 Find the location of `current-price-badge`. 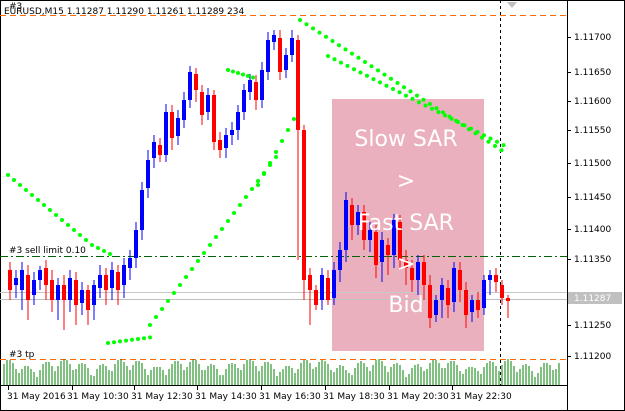

current-price-badge is located at coordinates (595, 298).